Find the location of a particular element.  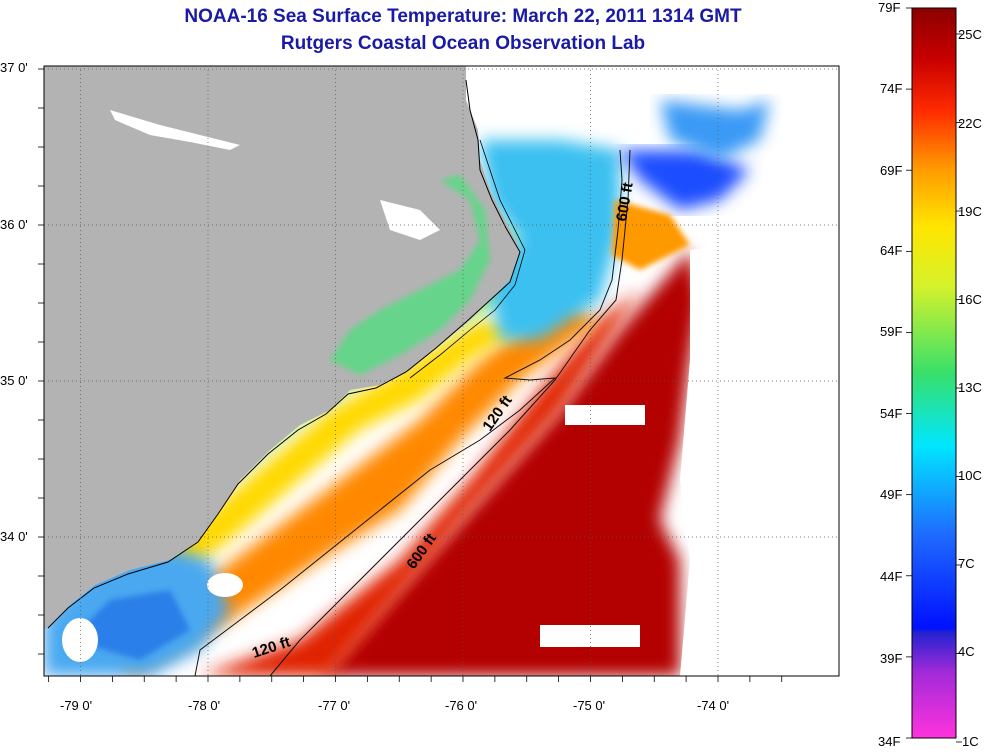

colorbar-fahrenheit-label: 74F is located at coordinates (891, 88).